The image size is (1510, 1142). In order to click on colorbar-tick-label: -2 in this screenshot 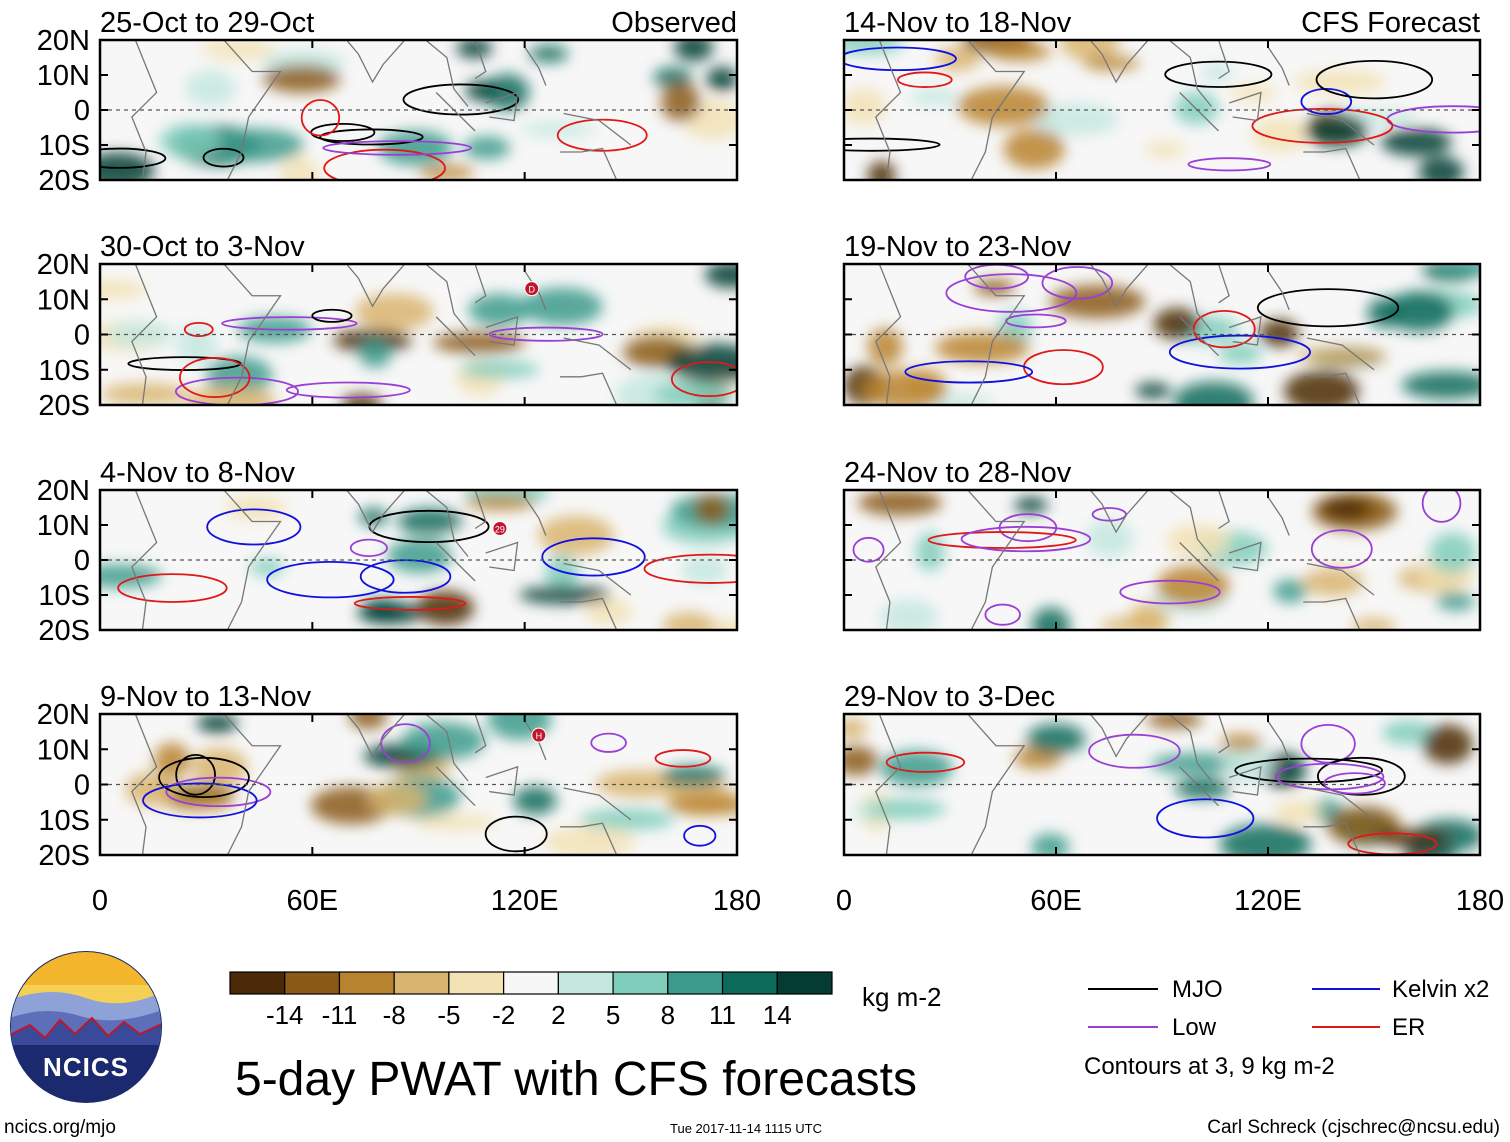, I will do `click(503, 1015)`.